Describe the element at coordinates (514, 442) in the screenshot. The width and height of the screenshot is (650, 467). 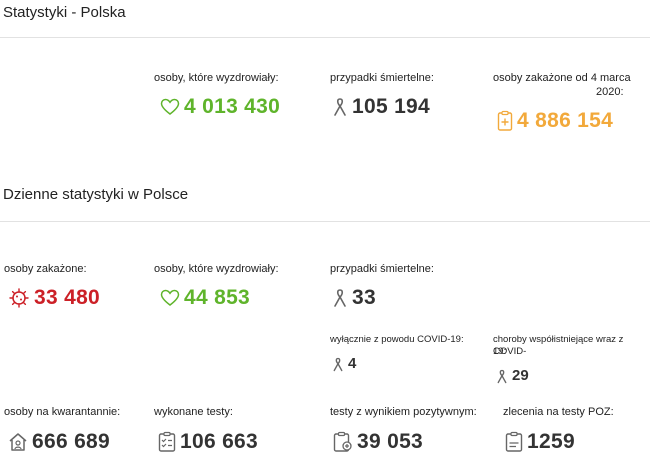
I see `poz-clipboard-icon` at that location.